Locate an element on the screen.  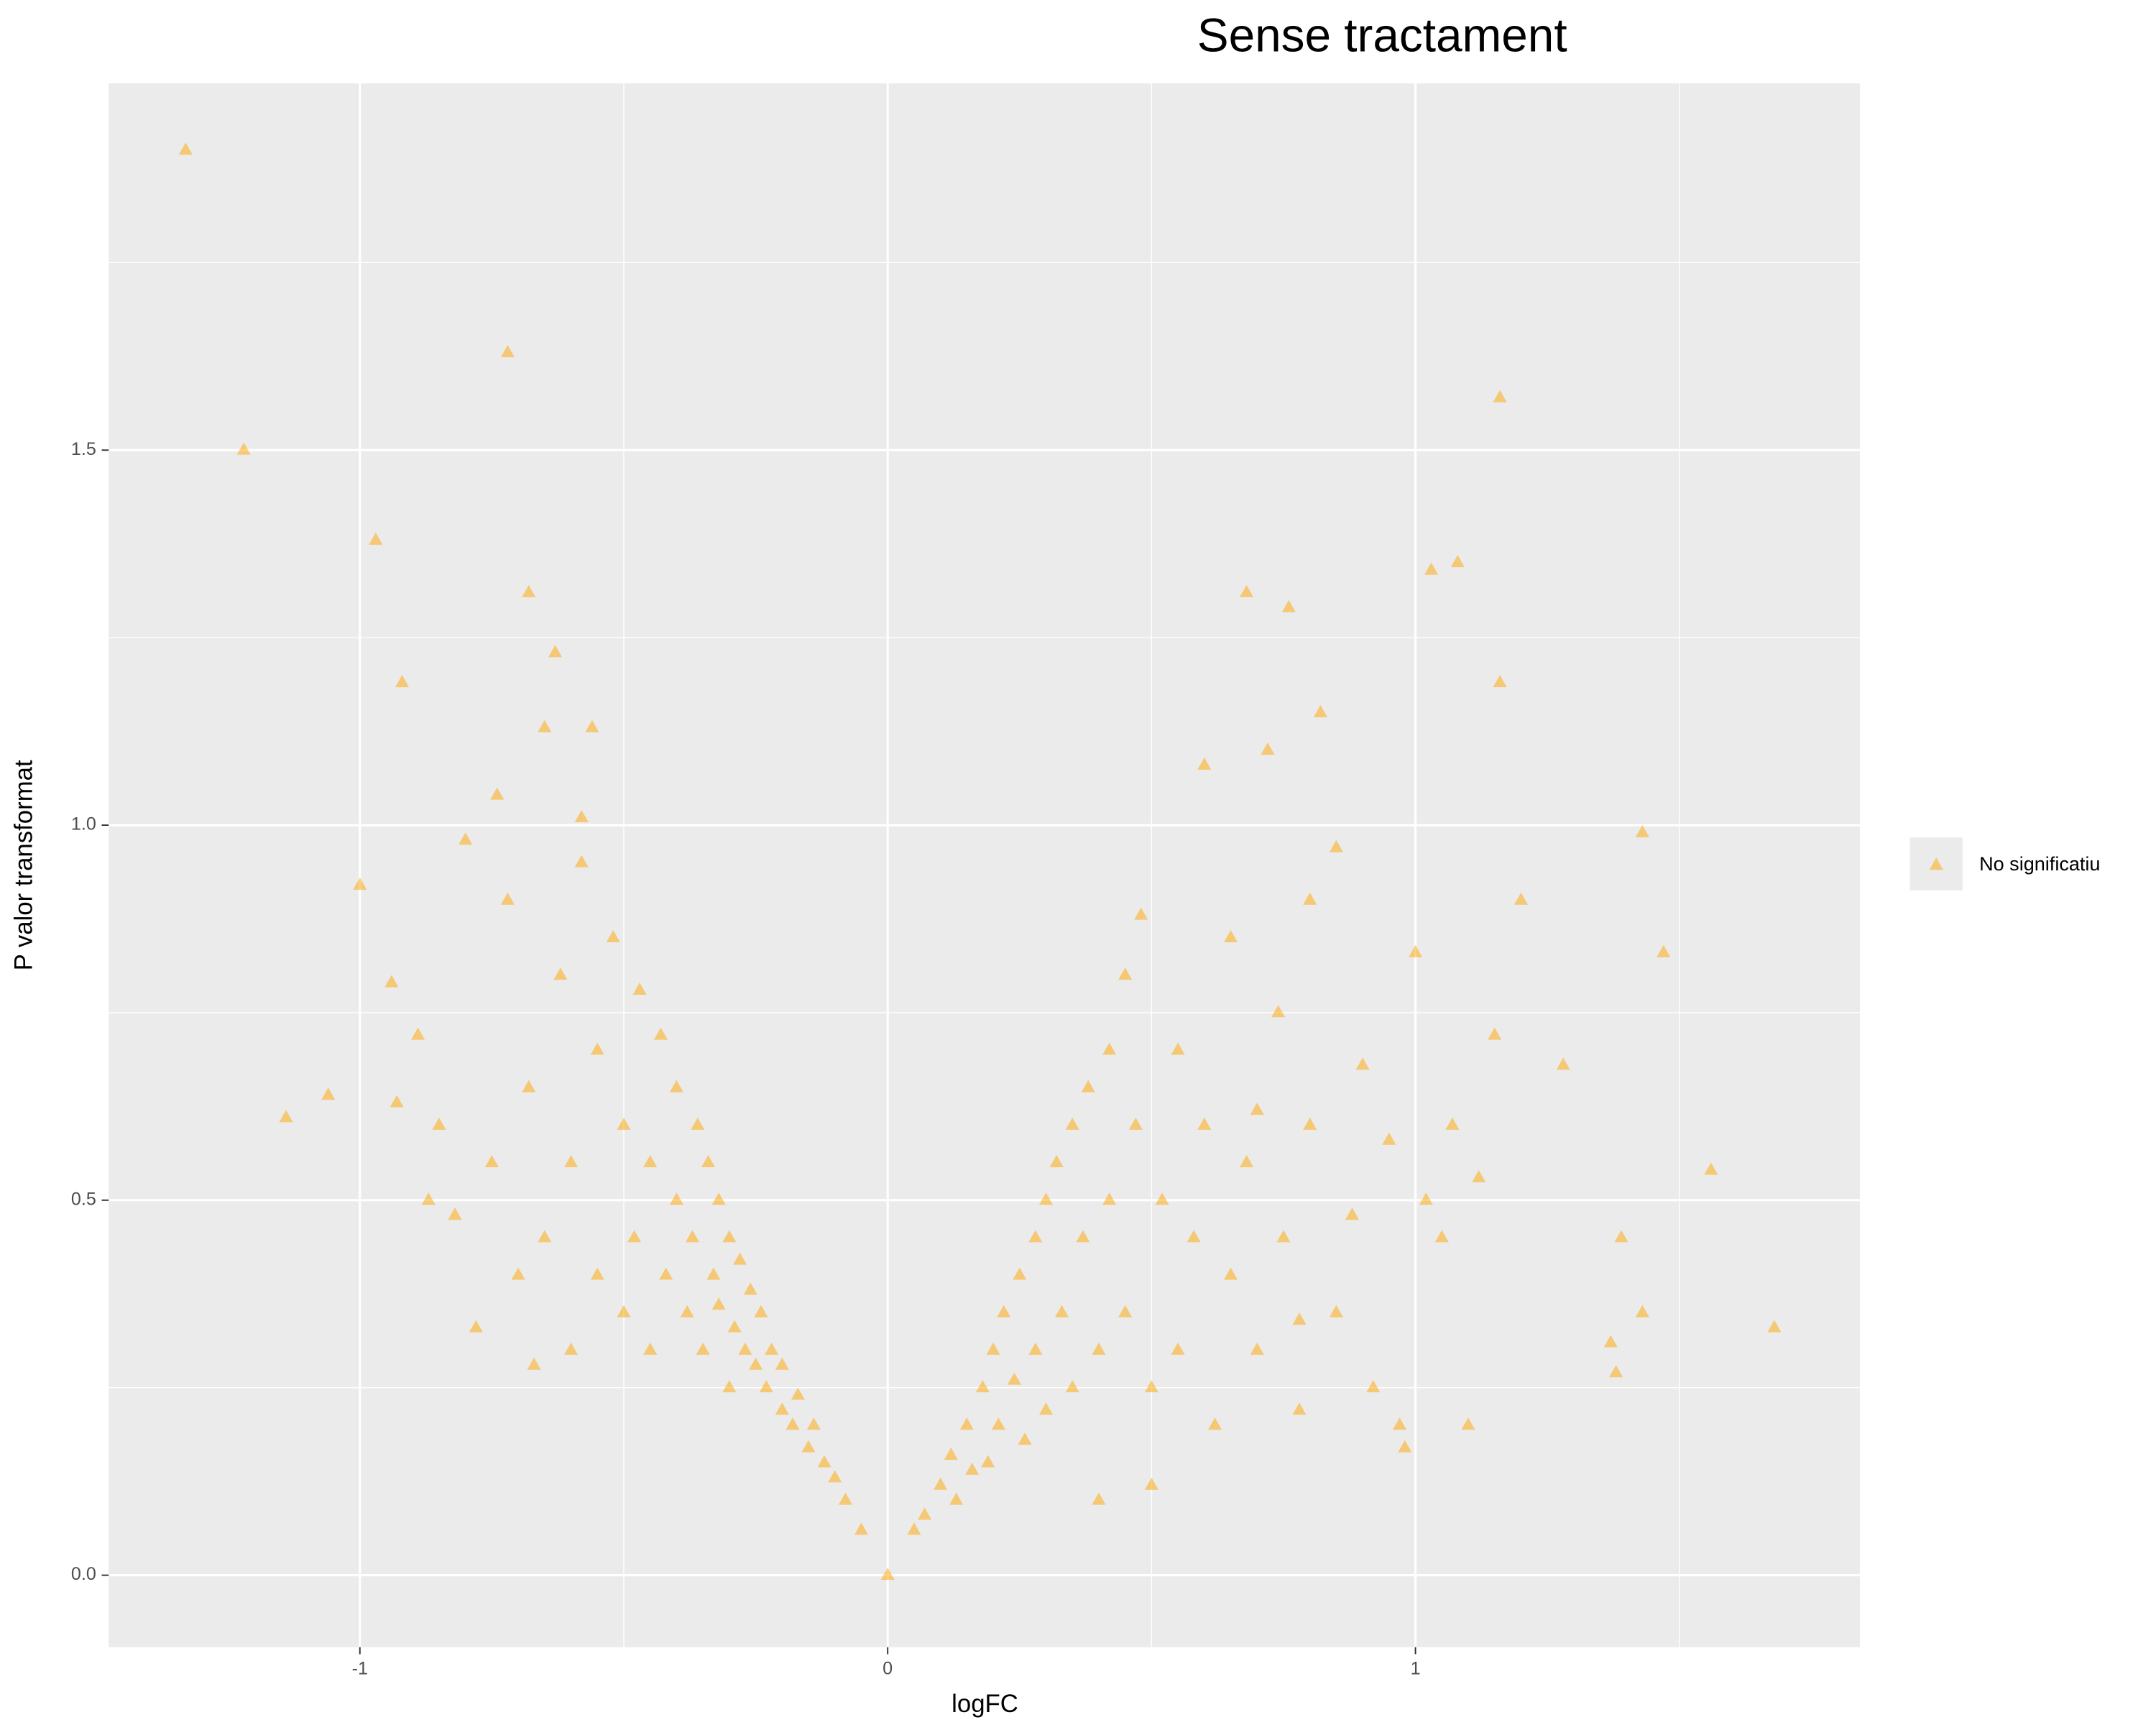
x-tick-label: 1 is located at coordinates (1416, 1668).